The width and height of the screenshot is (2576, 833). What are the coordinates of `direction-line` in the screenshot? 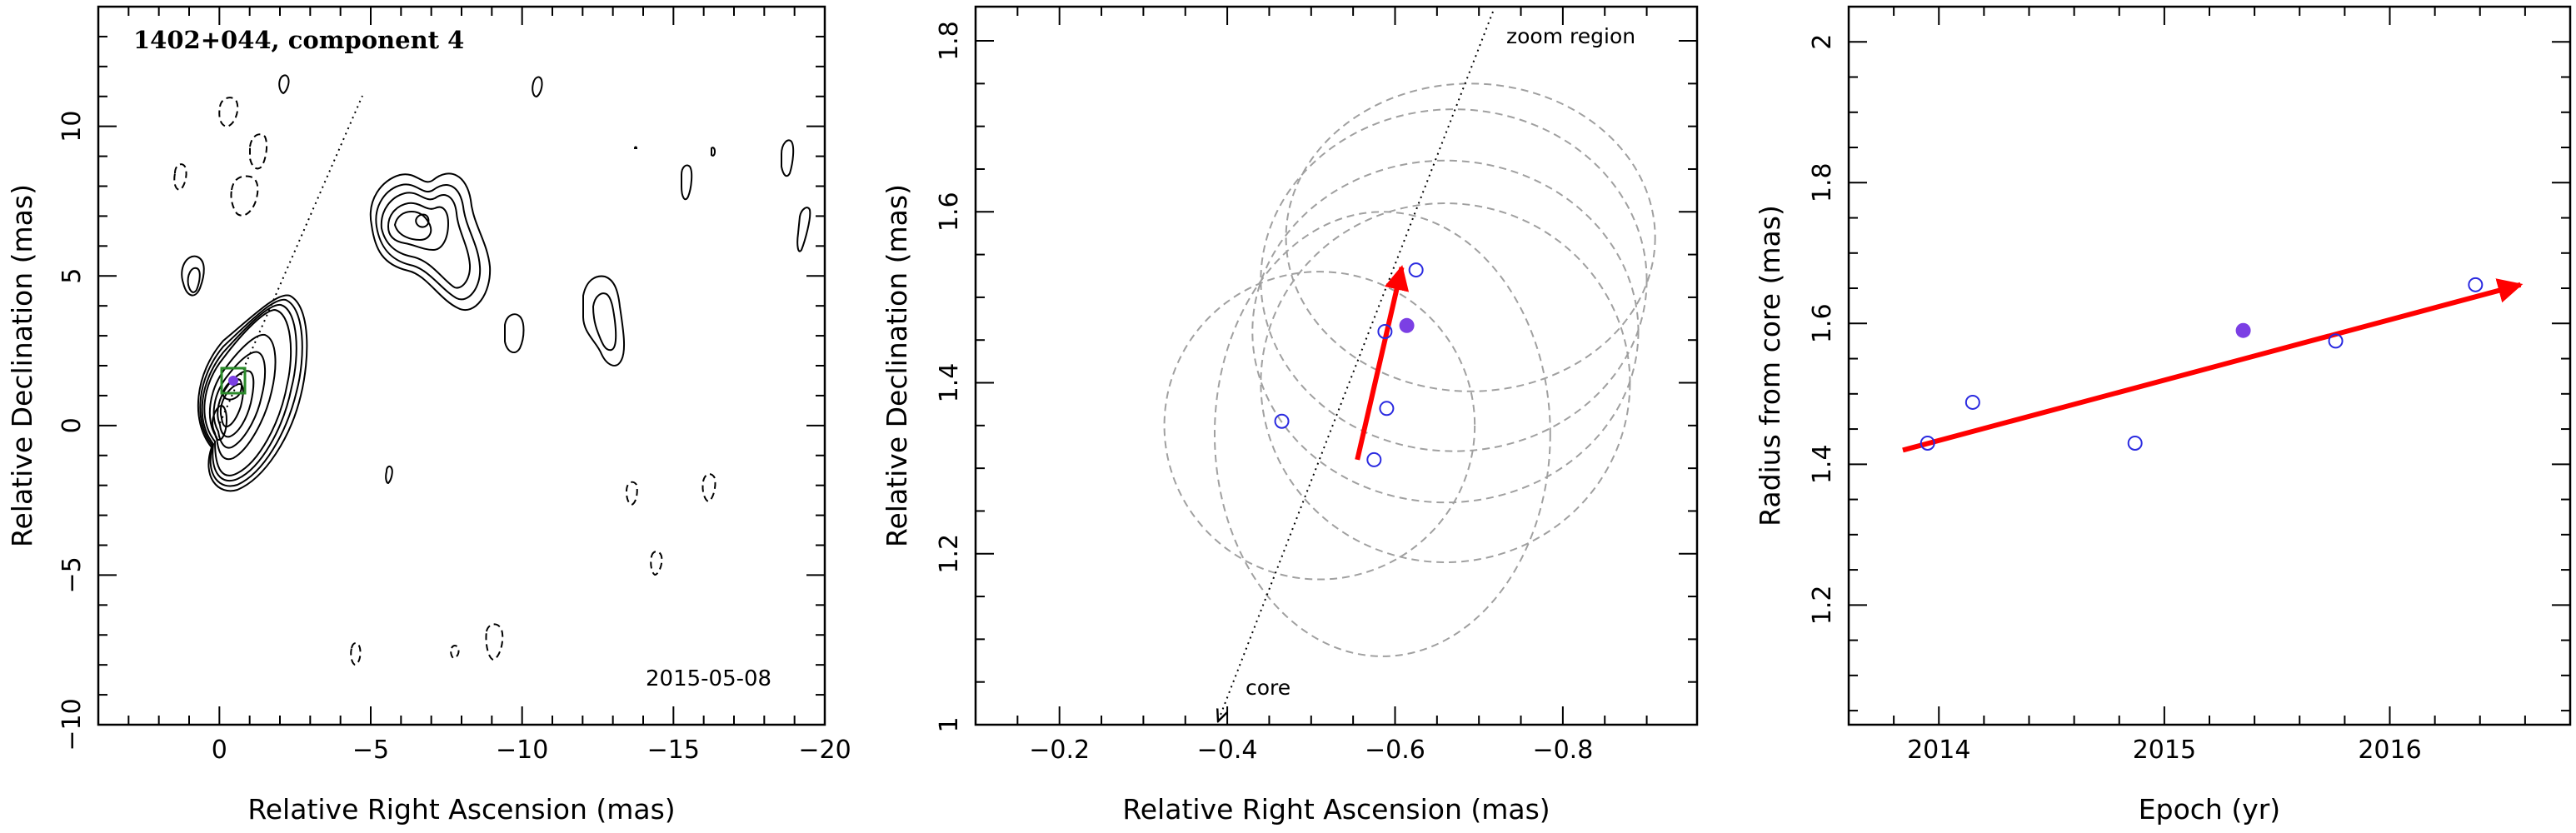 It's located at (291, 259).